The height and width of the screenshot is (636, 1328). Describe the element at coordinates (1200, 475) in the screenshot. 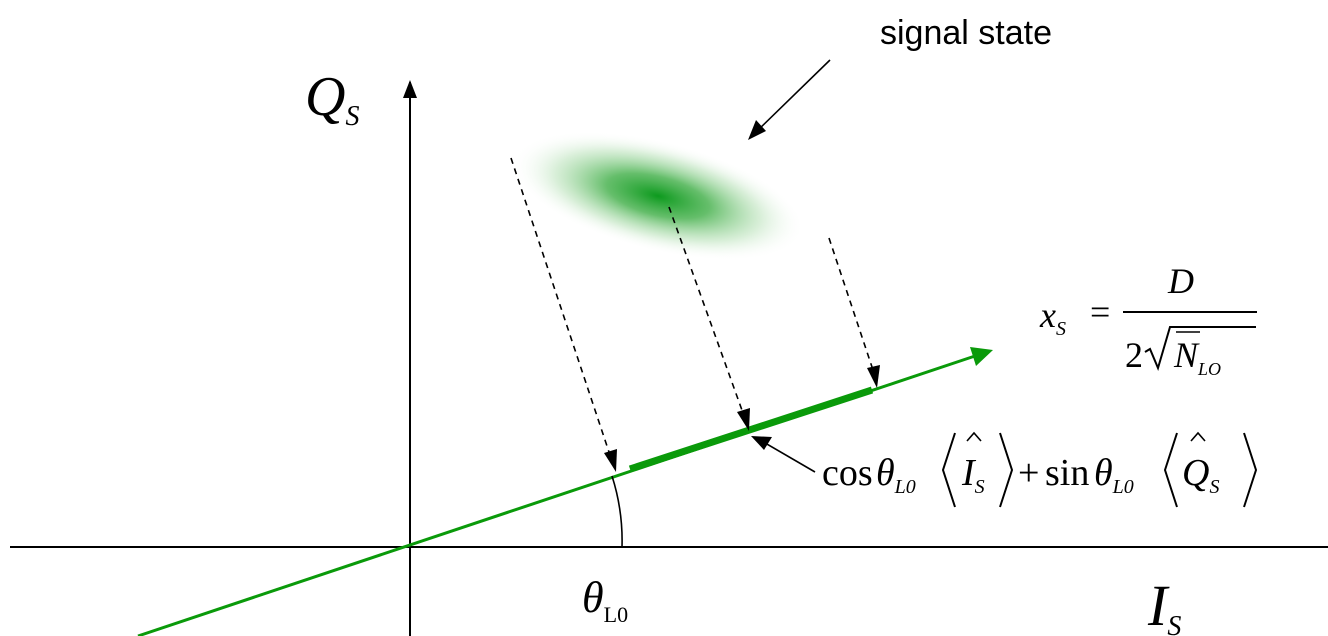

I see `projection-q: QS` at that location.